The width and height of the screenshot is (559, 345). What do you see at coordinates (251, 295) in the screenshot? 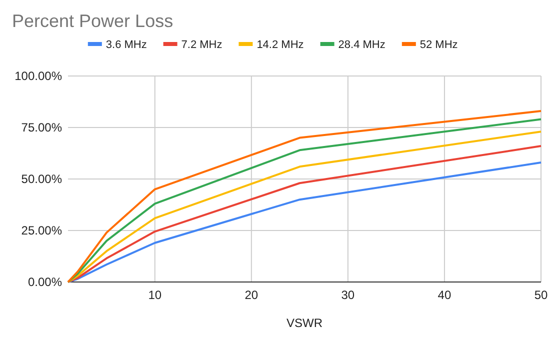
I see `x-tick-label: 20` at bounding box center [251, 295].